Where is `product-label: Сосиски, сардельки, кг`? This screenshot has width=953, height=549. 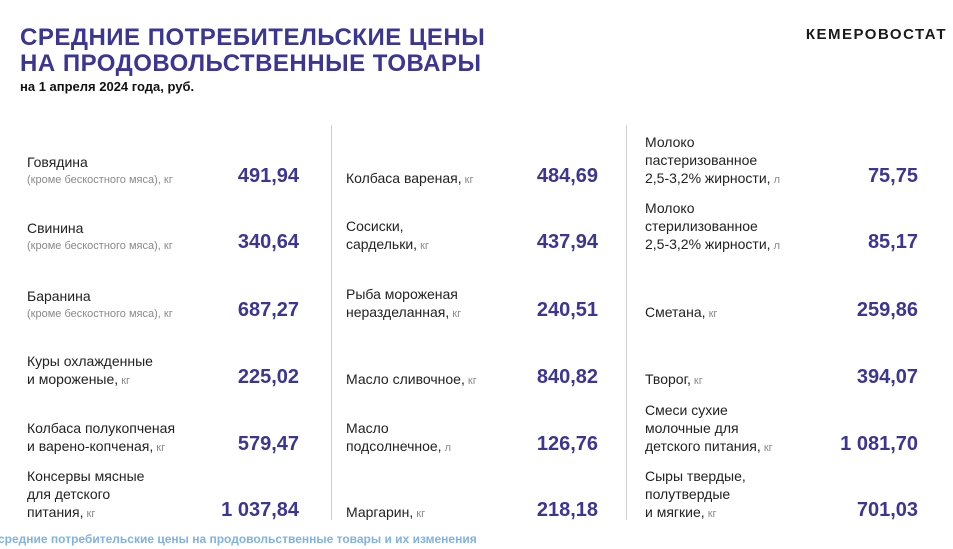 product-label: Сосиски, сардельки, кг is located at coordinates (387, 236).